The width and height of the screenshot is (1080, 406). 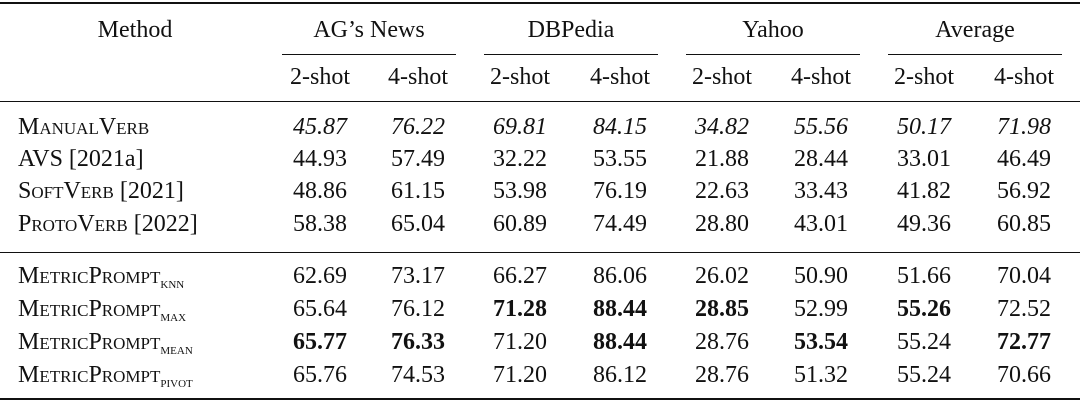 What do you see at coordinates (320, 224) in the screenshot?
I see `value-cell: 58.38` at bounding box center [320, 224].